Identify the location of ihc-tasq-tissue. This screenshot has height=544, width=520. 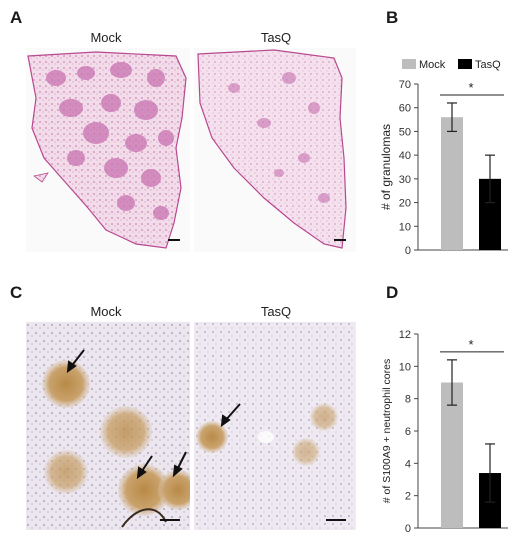
(275, 426).